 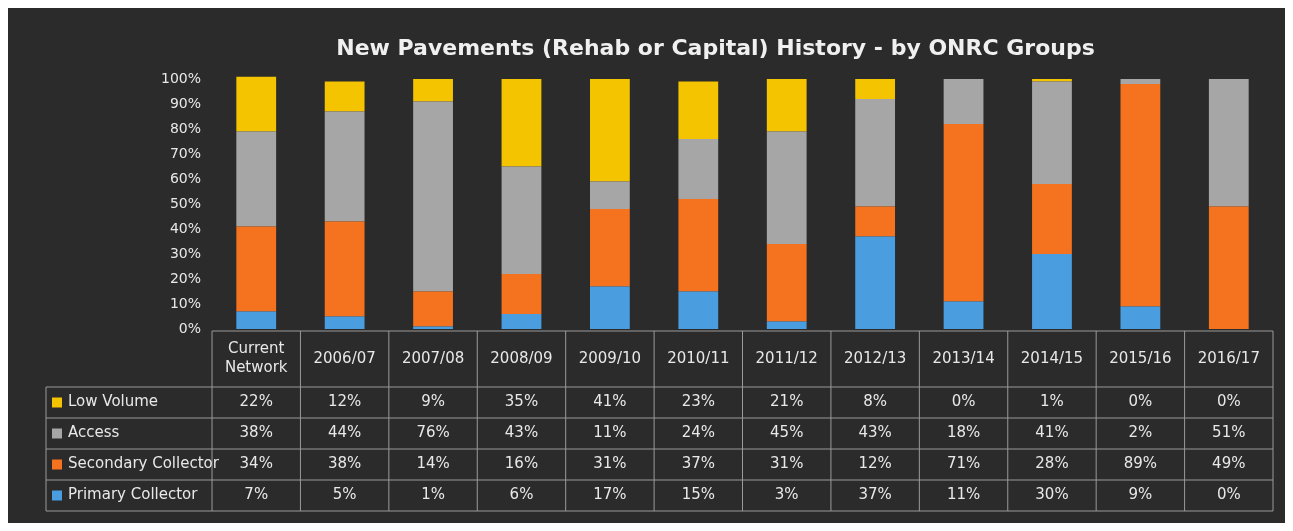 I want to click on y-tick-label: 50%, so click(x=185, y=202).